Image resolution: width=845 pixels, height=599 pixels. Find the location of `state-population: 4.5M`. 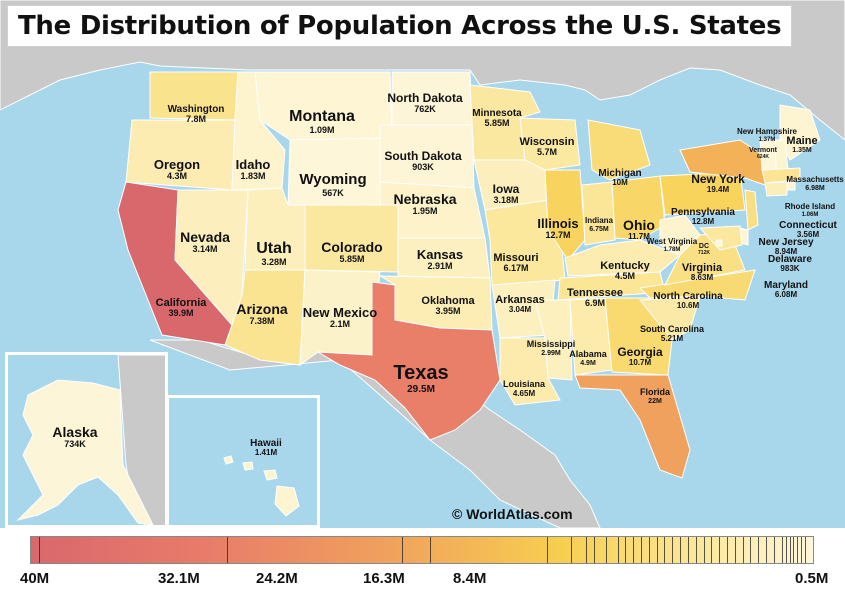

state-population: 4.5M is located at coordinates (624, 276).